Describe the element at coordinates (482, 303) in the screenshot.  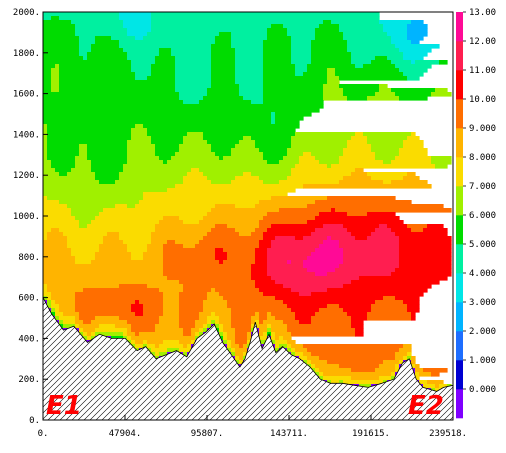
I see `colorbar-label: 3.000` at that location.